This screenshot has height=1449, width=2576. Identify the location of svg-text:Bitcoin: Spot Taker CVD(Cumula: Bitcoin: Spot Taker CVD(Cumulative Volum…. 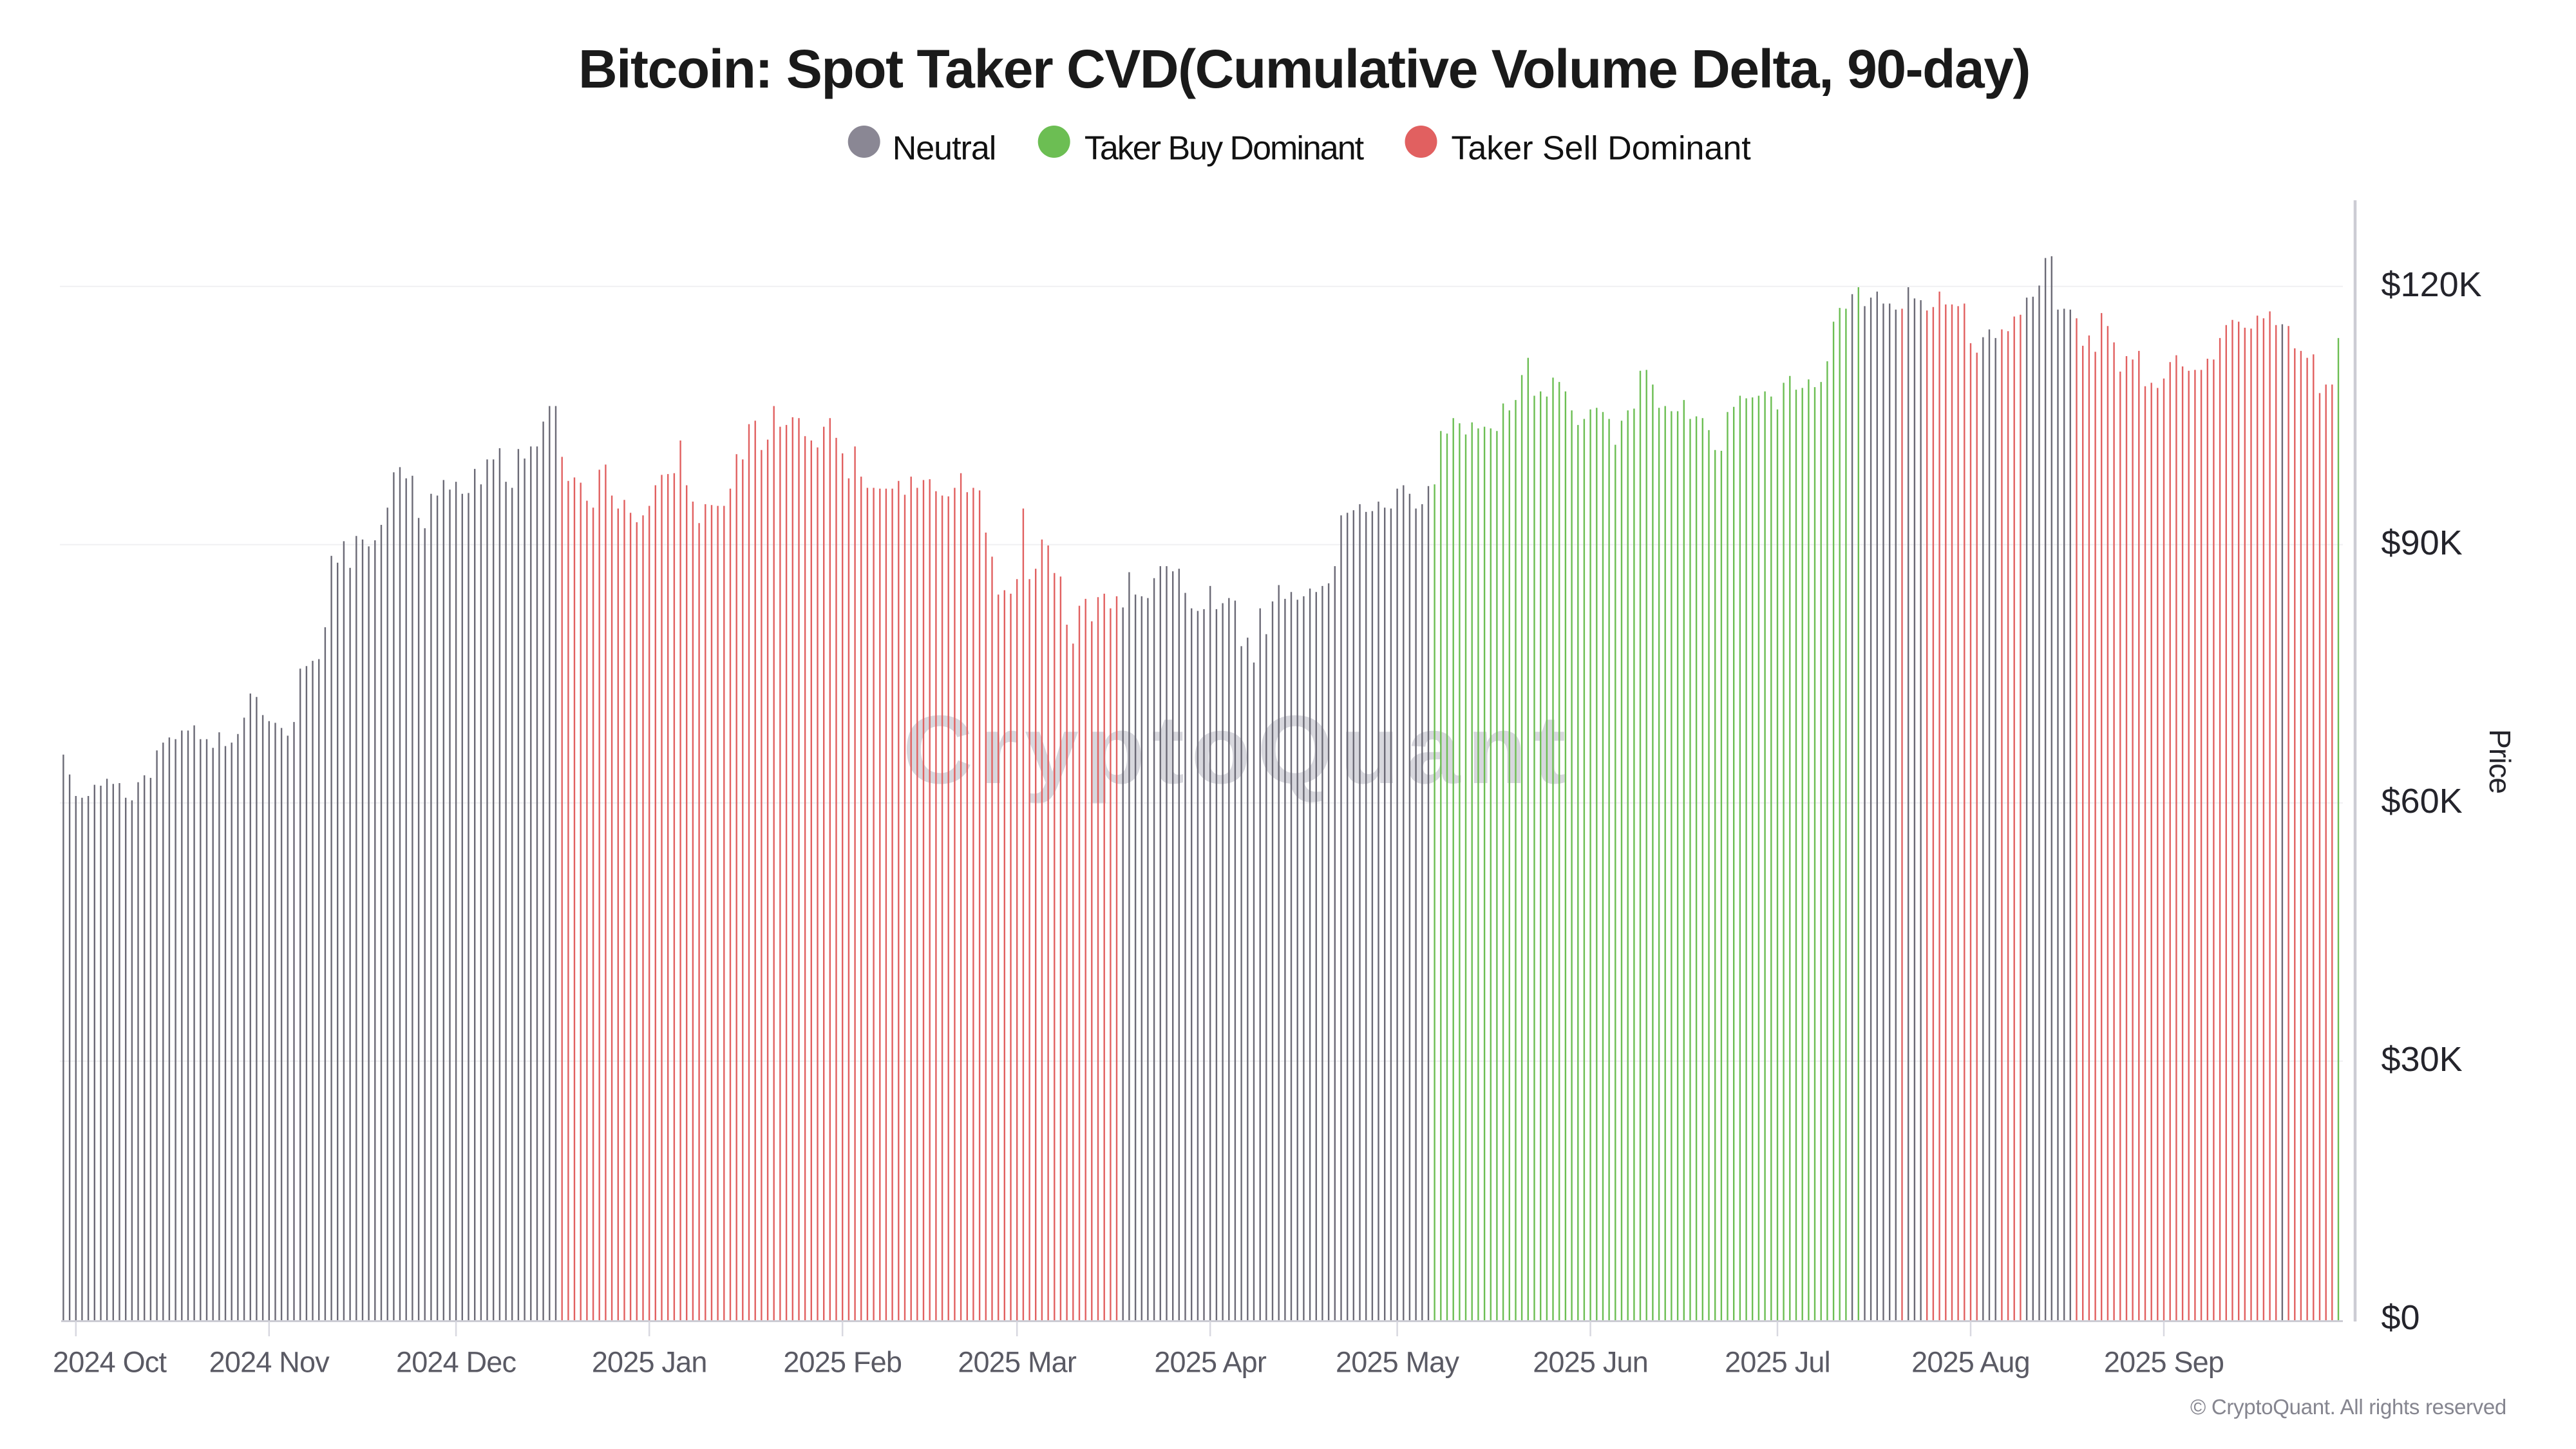
(1304, 69).